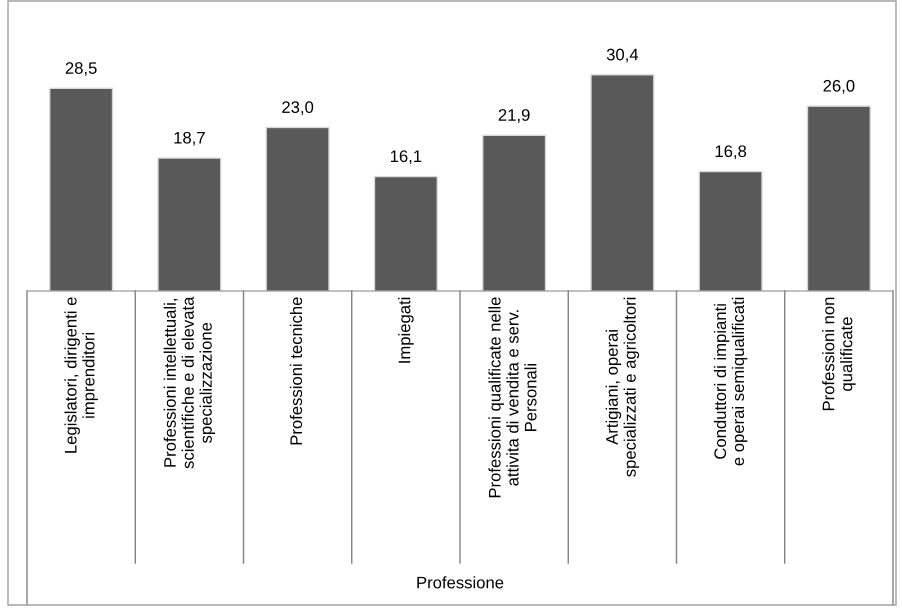 The height and width of the screenshot is (611, 902). I want to click on x-tick-label: Professioni qualificate nelle attivita di vendita e serv. Personali, so click(512, 397).